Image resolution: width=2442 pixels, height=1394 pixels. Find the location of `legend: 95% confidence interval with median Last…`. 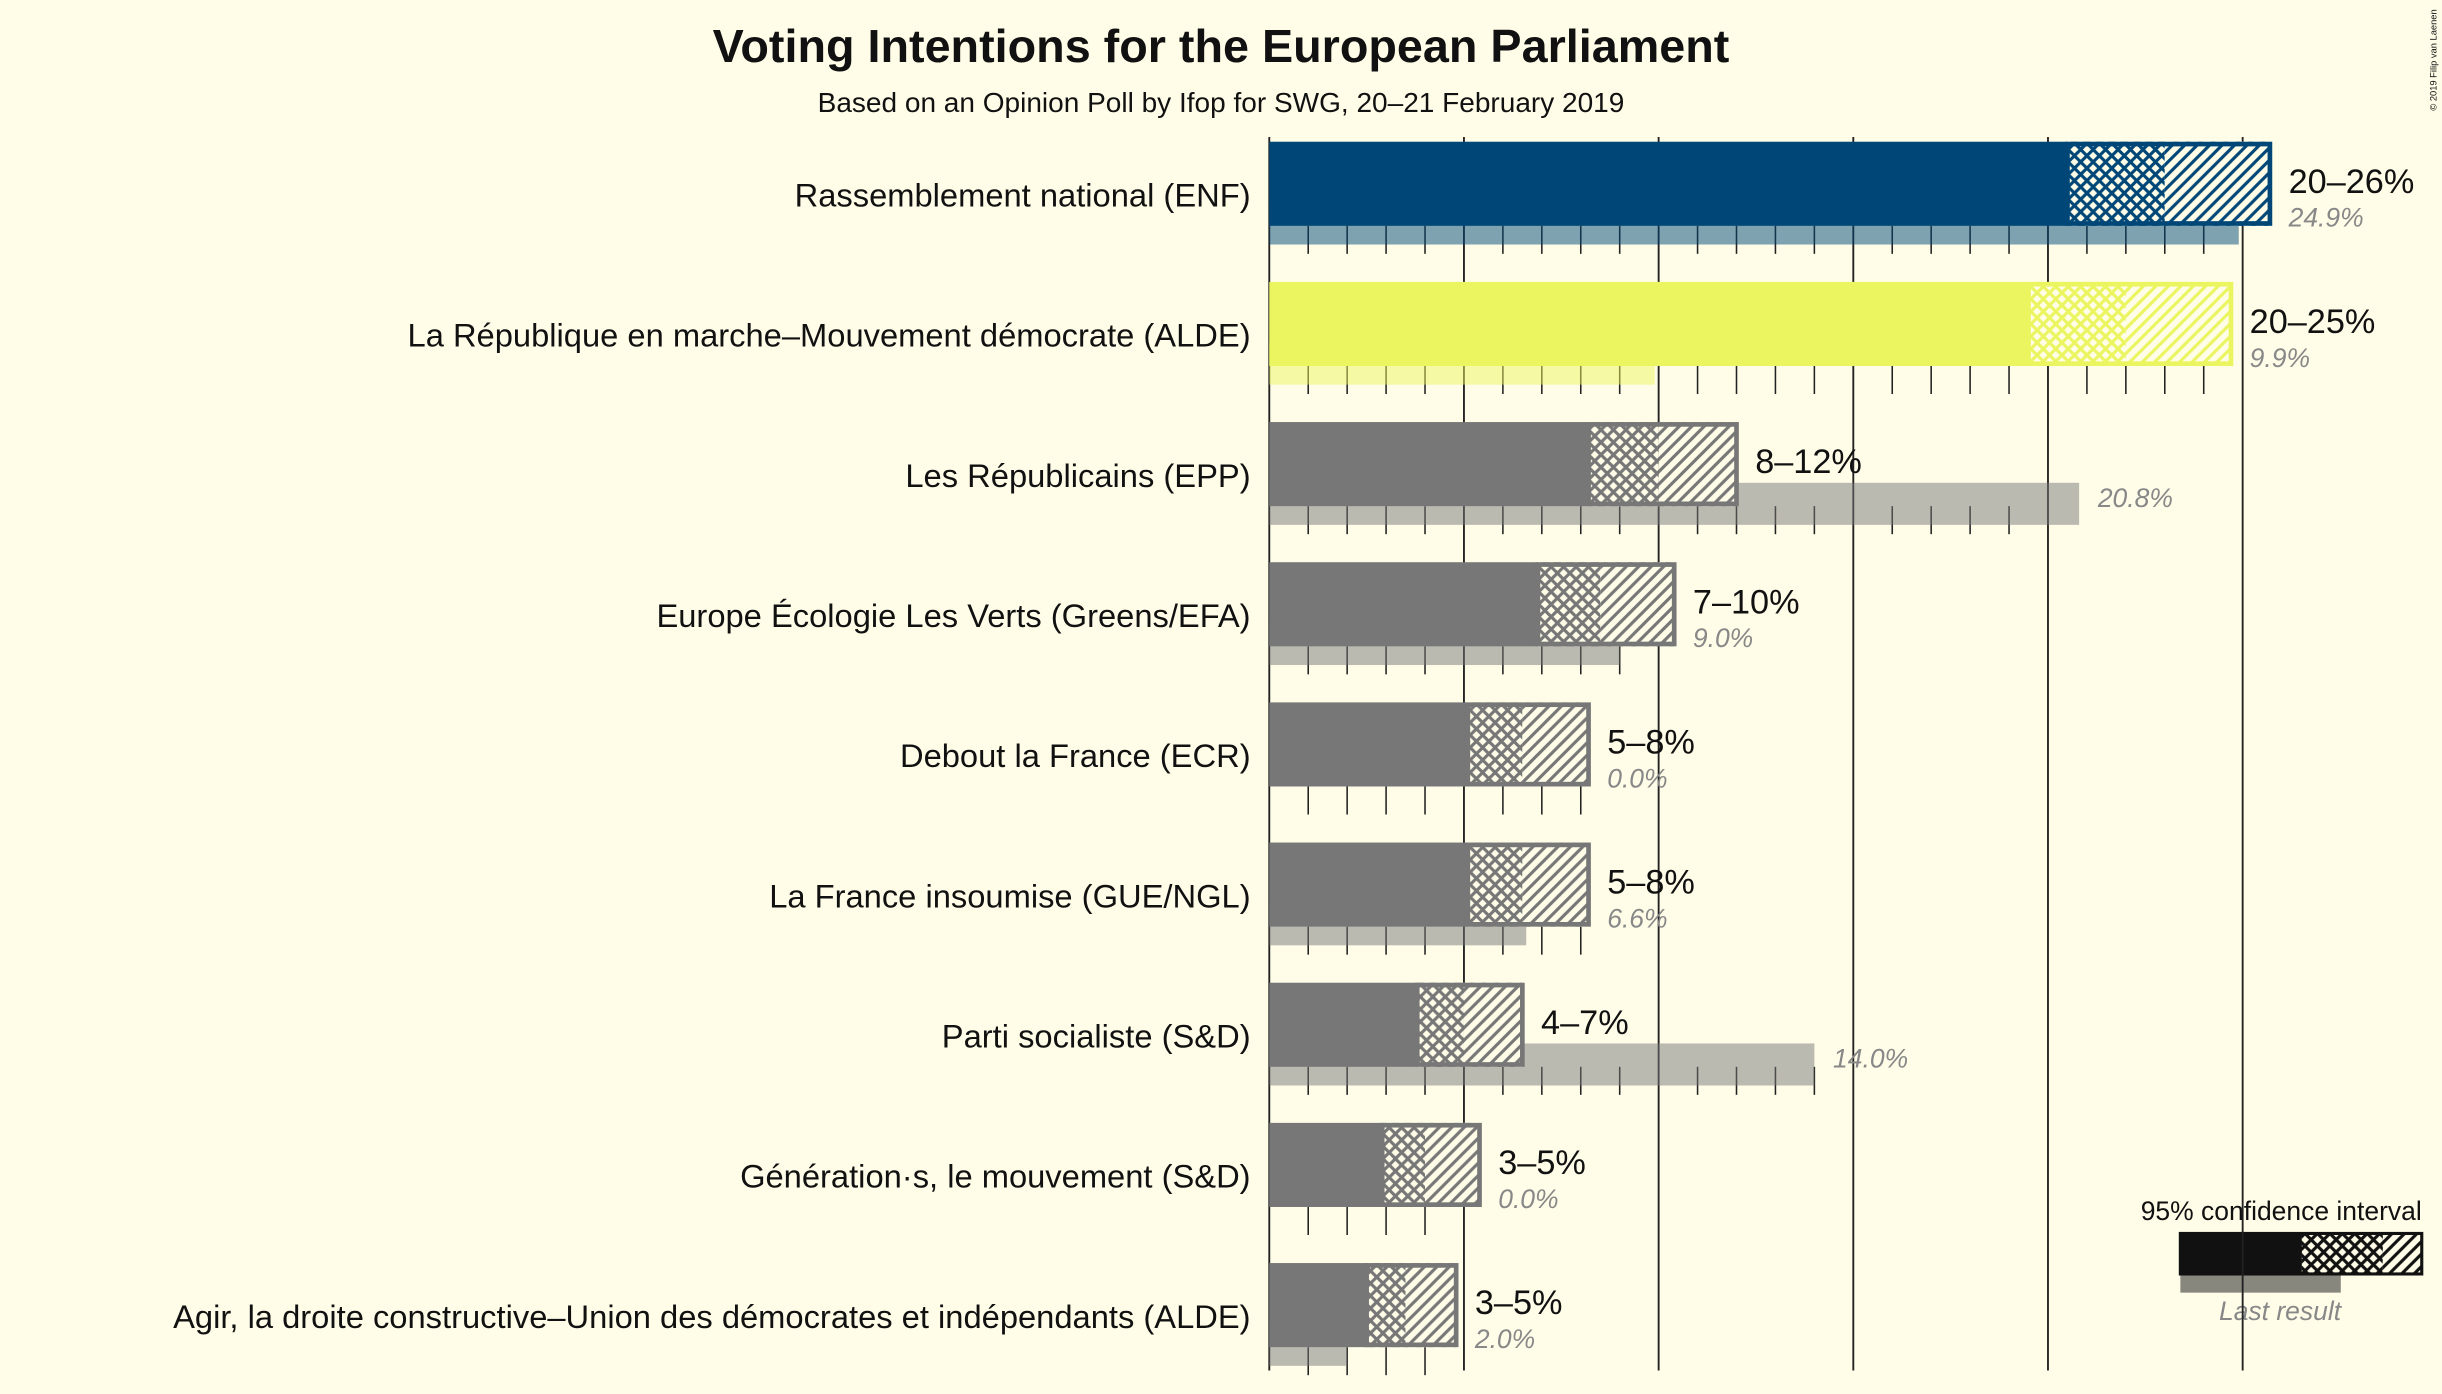

legend: 95% confidence interval with median Last… is located at coordinates (2282, 1261).